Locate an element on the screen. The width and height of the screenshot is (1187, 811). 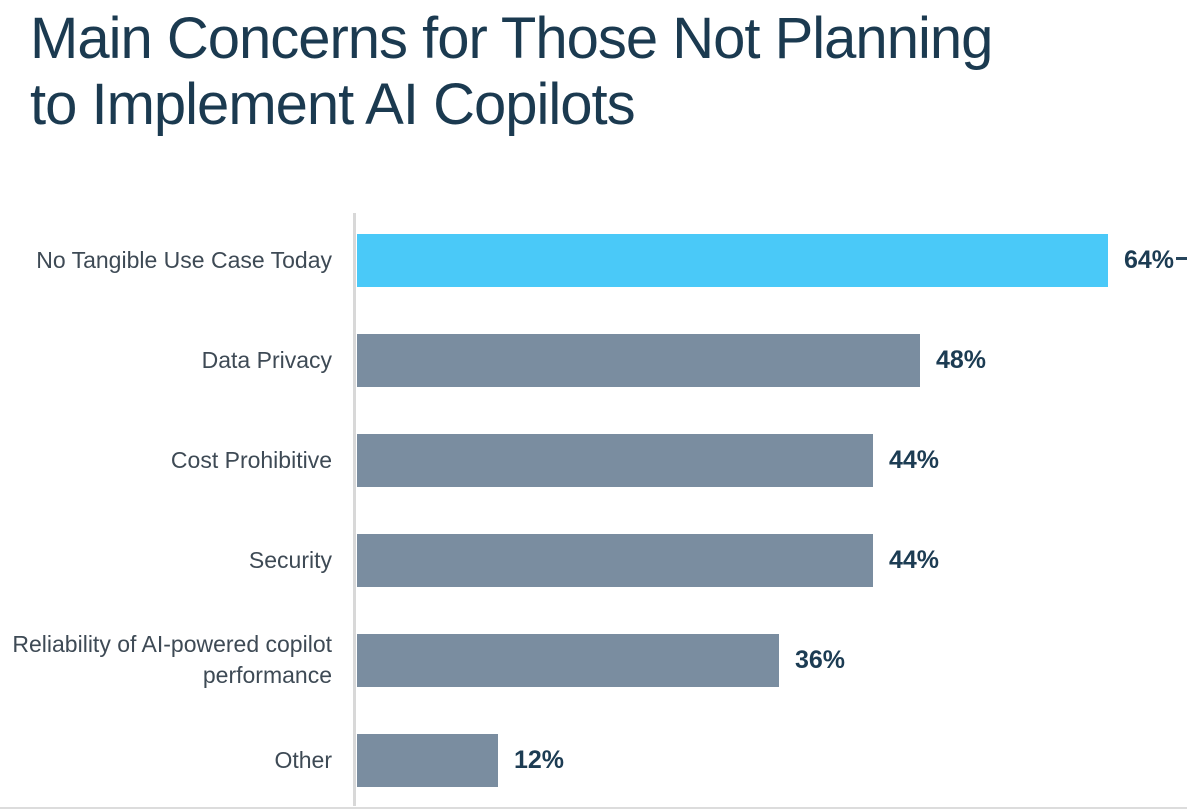
bar-row: Security 44% is located at coordinates (593, 560).